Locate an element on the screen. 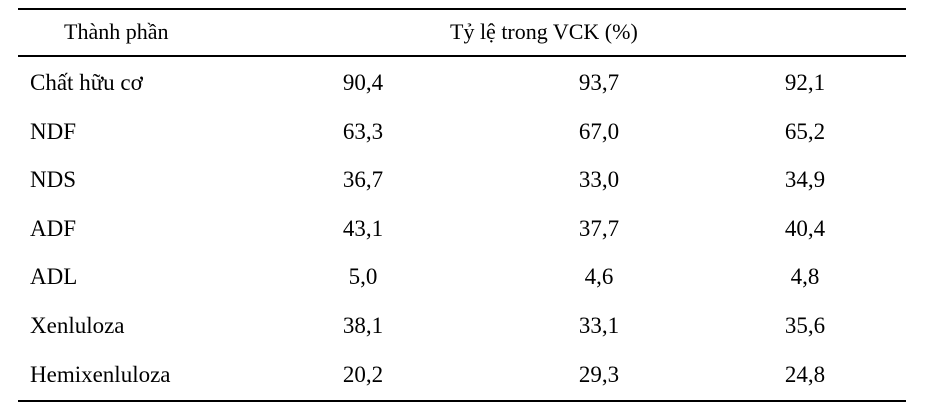 The width and height of the screenshot is (928, 415). row-name: Chất hữu cơ is located at coordinates (86, 82).